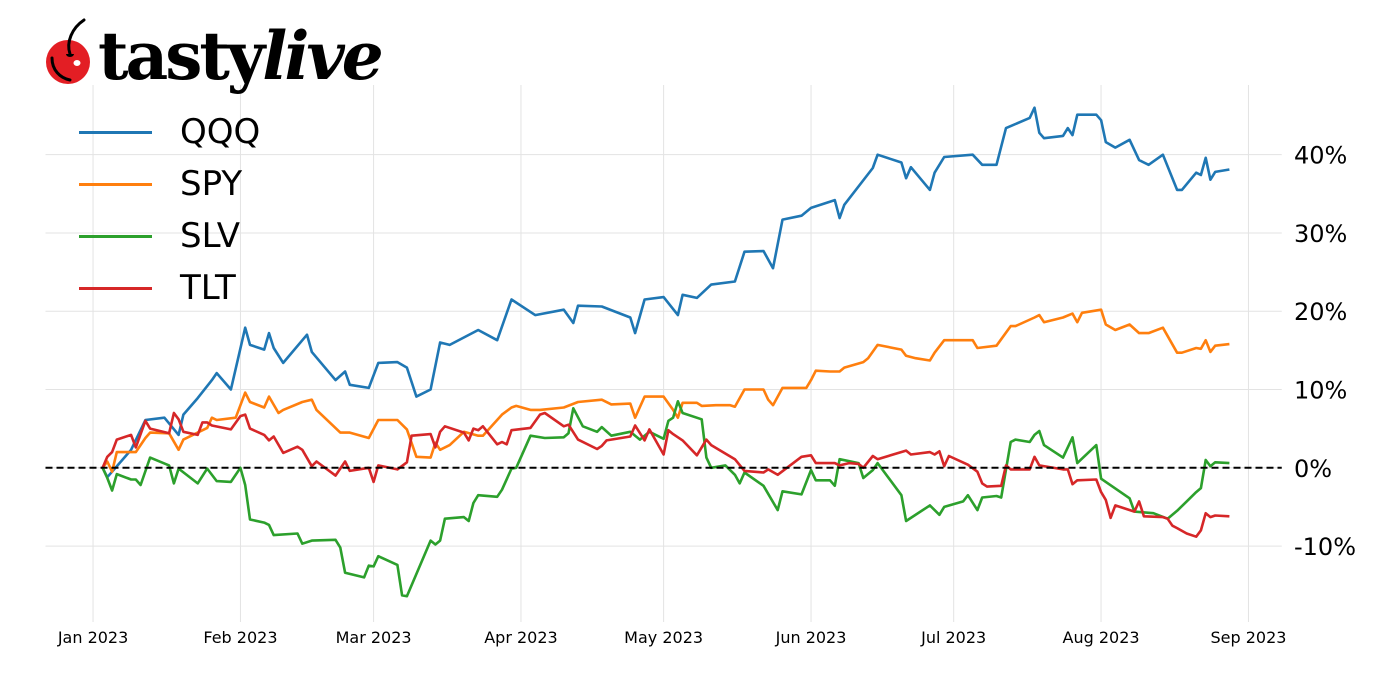 This screenshot has width=1400, height=700. Describe the element at coordinates (665, 474) in the screenshot. I see `series-line-tlt` at that location.